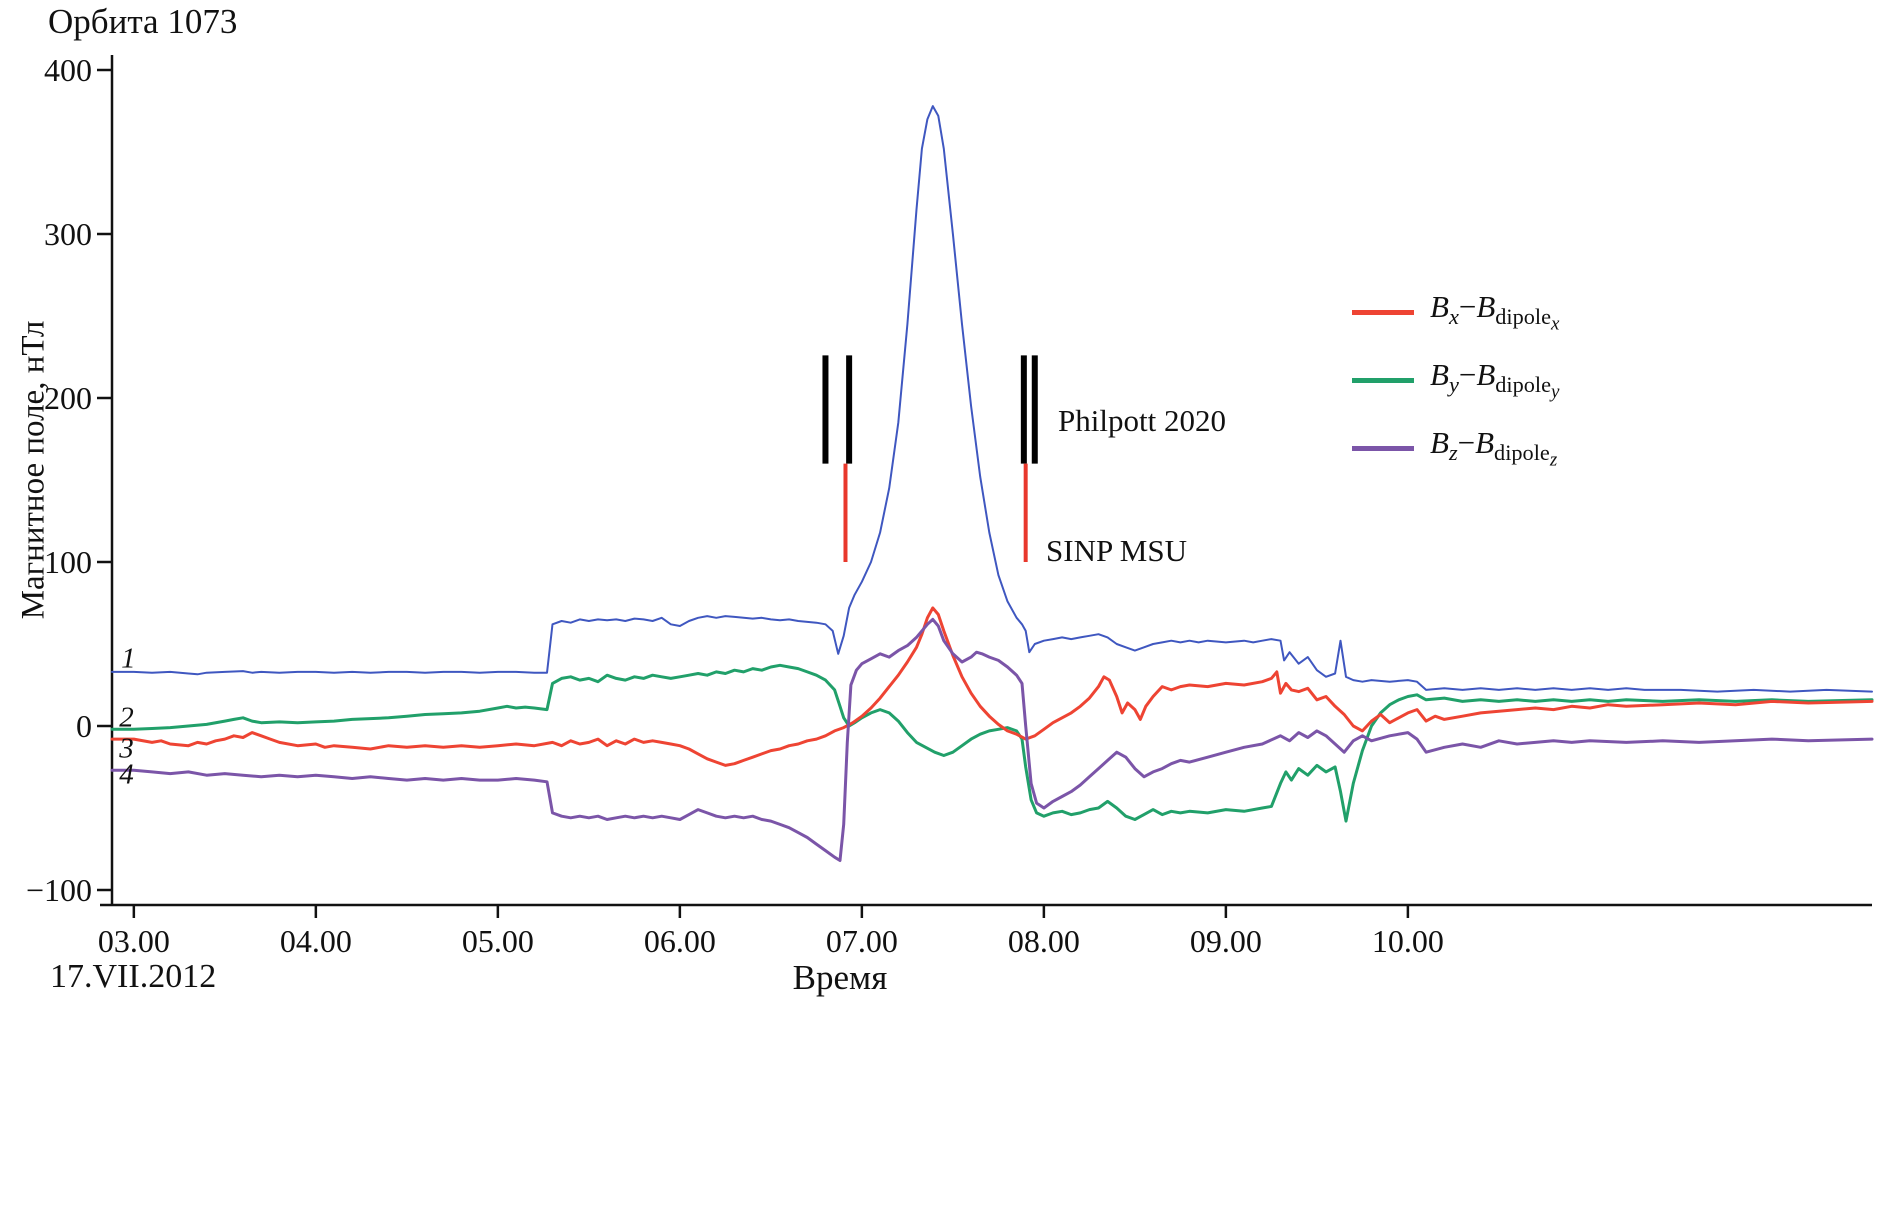  I want to click on x-tick-label: 10.00, so click(1408, 941).